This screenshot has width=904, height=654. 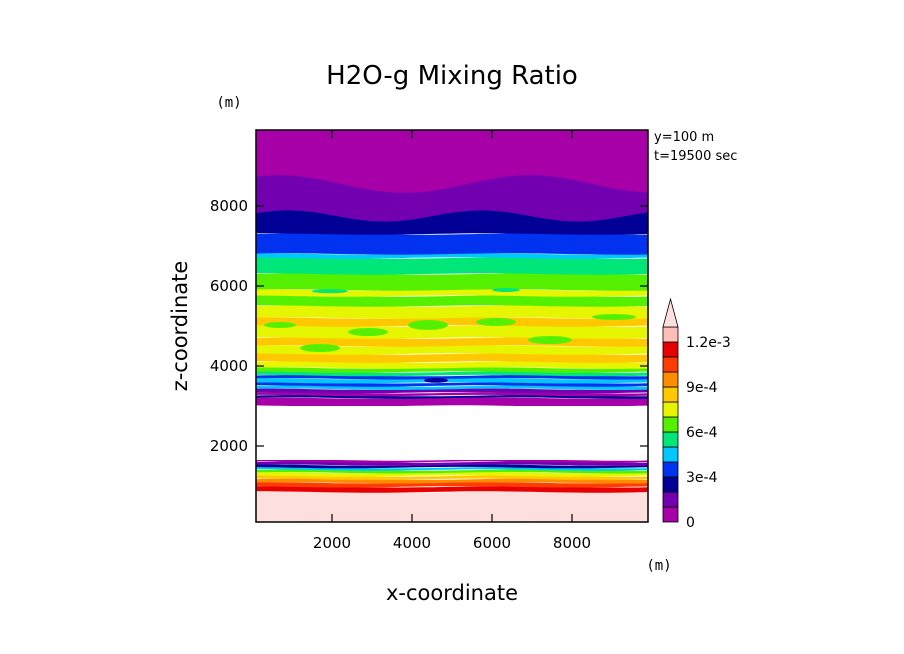 What do you see at coordinates (695, 156) in the screenshot?
I see `info-line-2: t=19500 sec` at bounding box center [695, 156].